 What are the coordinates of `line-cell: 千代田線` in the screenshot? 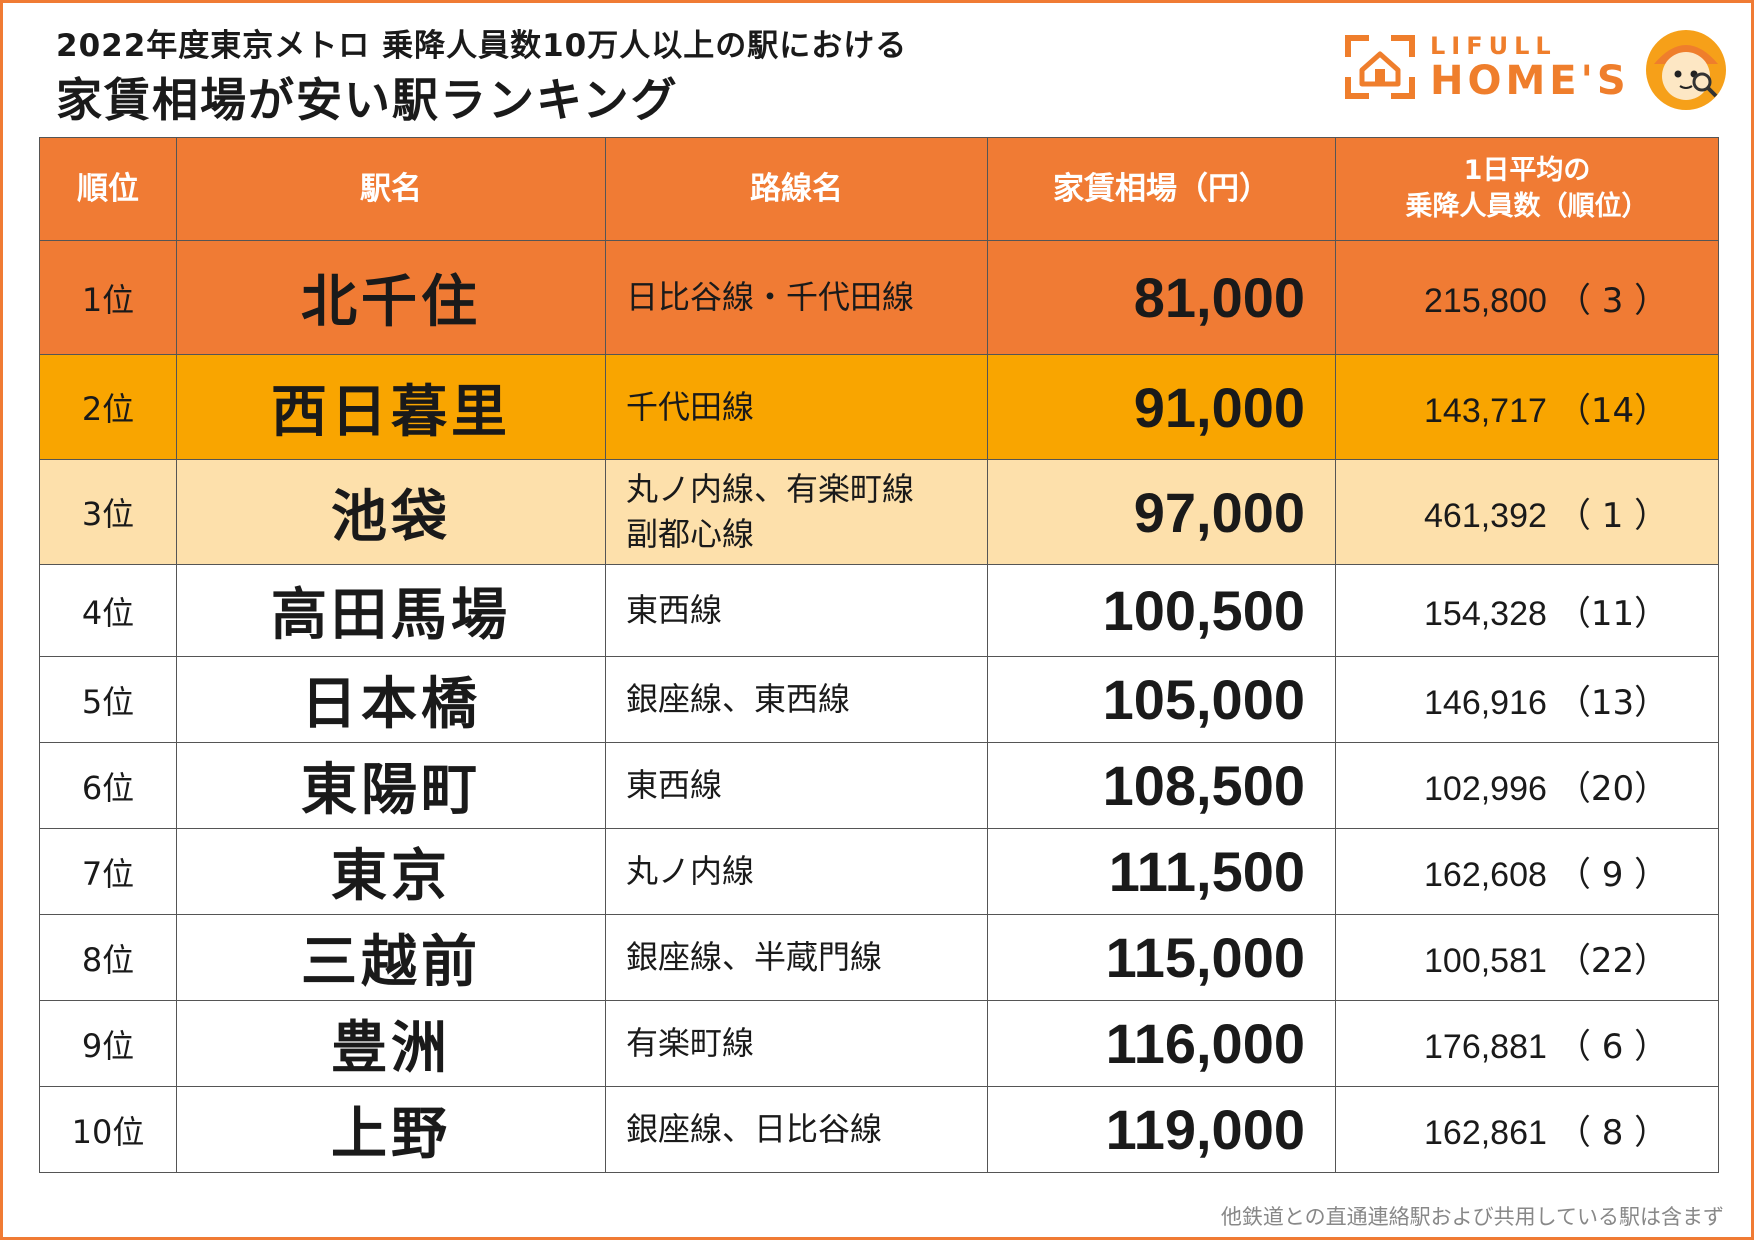 It's located at (796, 407).